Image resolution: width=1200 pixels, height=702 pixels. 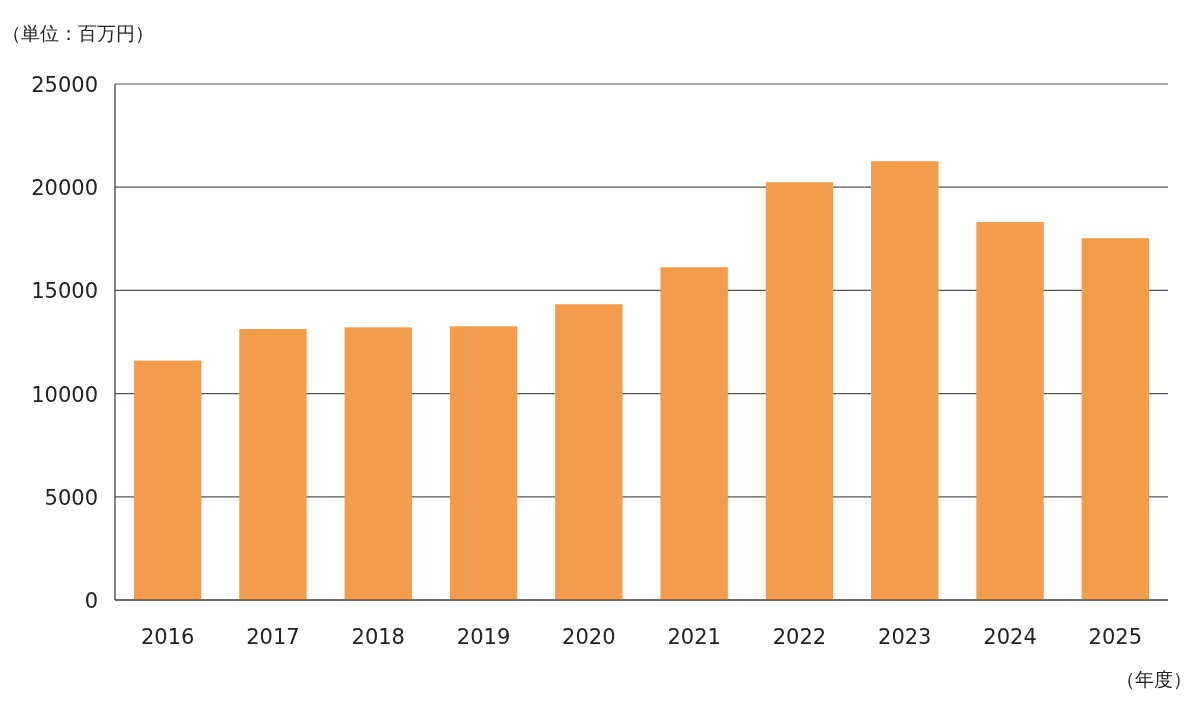 What do you see at coordinates (589, 637) in the screenshot?
I see `x-tick-label: 2020` at bounding box center [589, 637].